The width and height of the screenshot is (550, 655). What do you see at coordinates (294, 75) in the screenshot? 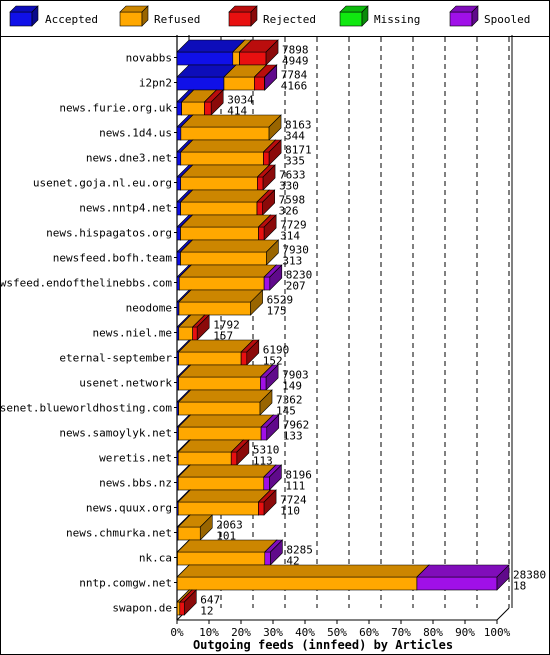
I see `value-label-total: 7784` at bounding box center [294, 75].